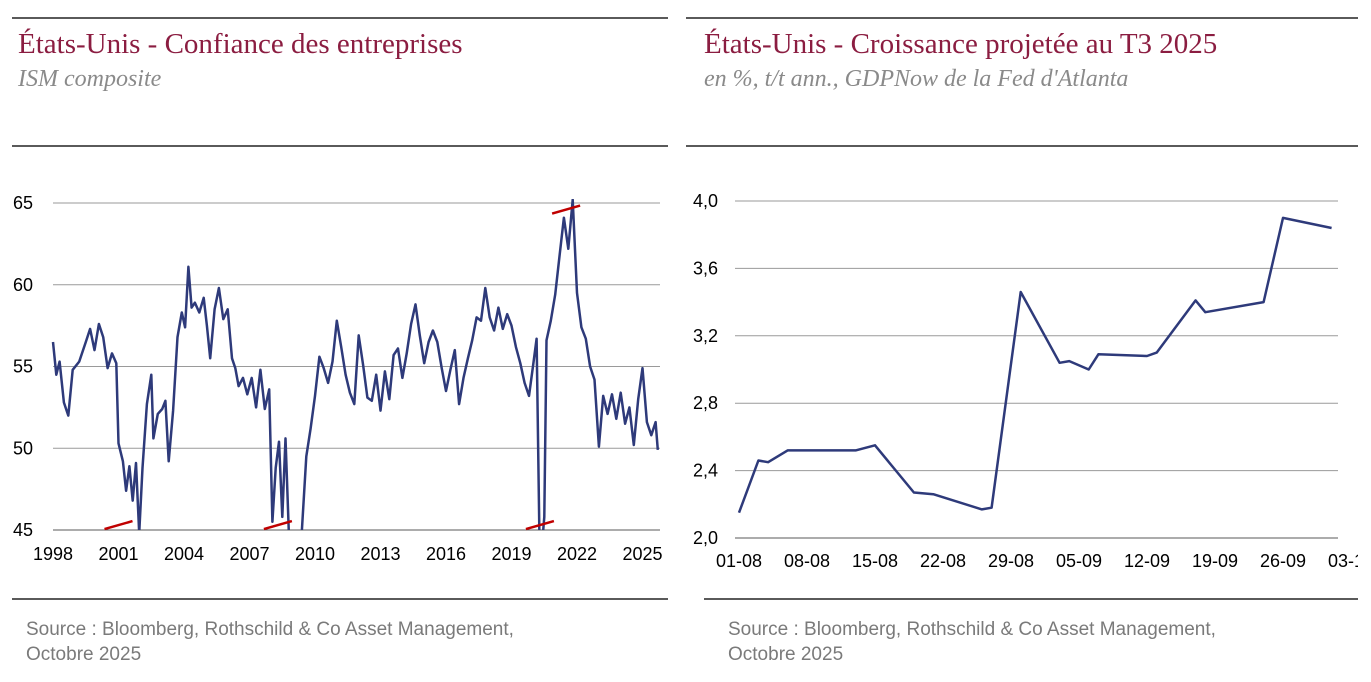  Describe the element at coordinates (380, 554) in the screenshot. I see `left-x-tick-label: 2013` at that location.